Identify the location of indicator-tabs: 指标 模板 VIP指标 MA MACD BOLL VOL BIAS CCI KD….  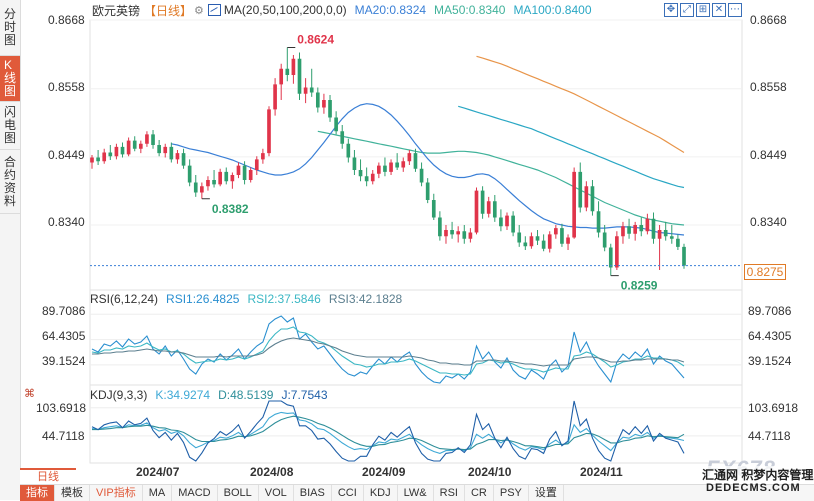
(417, 492).